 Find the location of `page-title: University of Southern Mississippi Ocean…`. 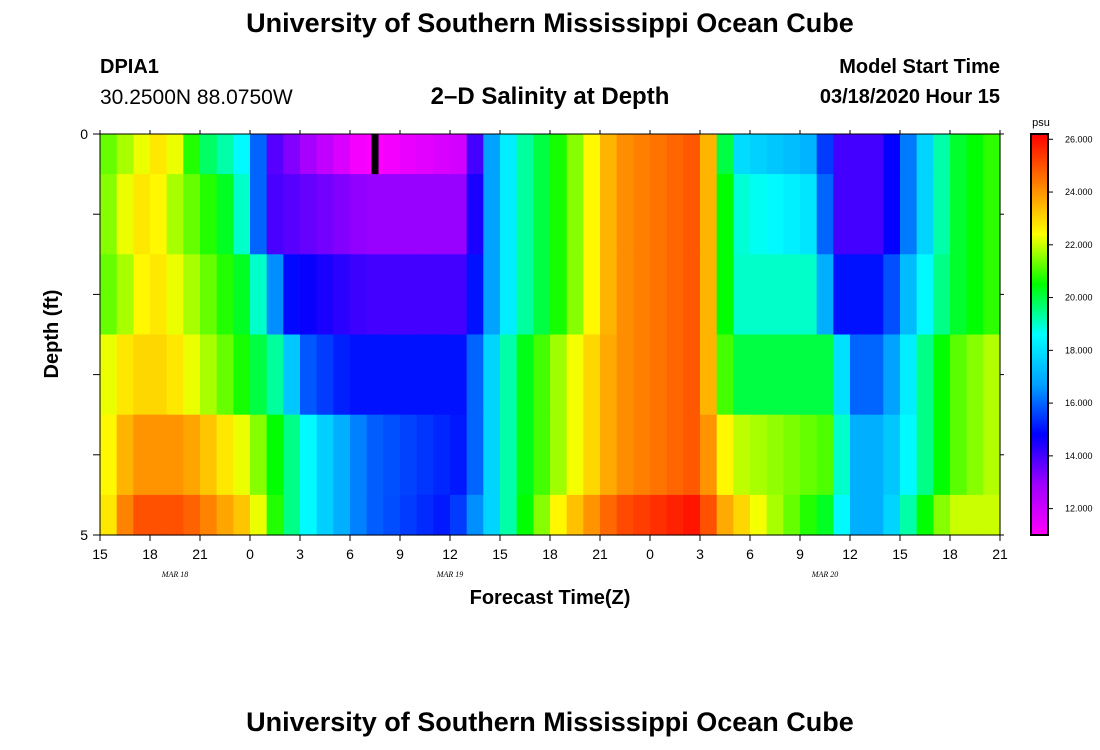

page-title: University of Southern Mississippi Ocean… is located at coordinates (550, 23).